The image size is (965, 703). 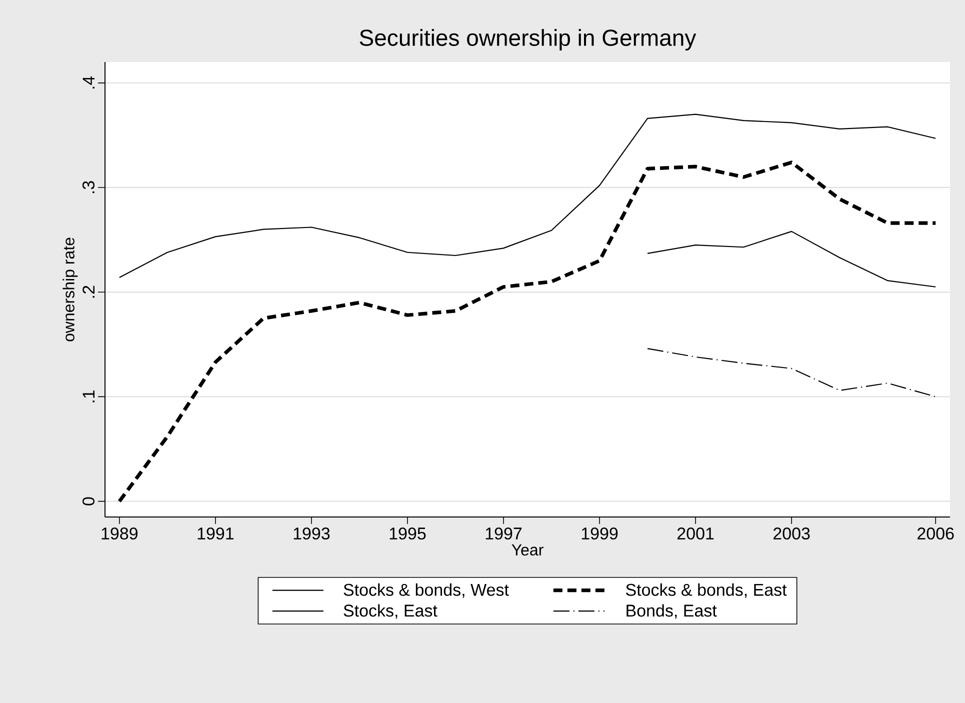 What do you see at coordinates (600, 534) in the screenshot?
I see `x-tick-label: 1999` at bounding box center [600, 534].